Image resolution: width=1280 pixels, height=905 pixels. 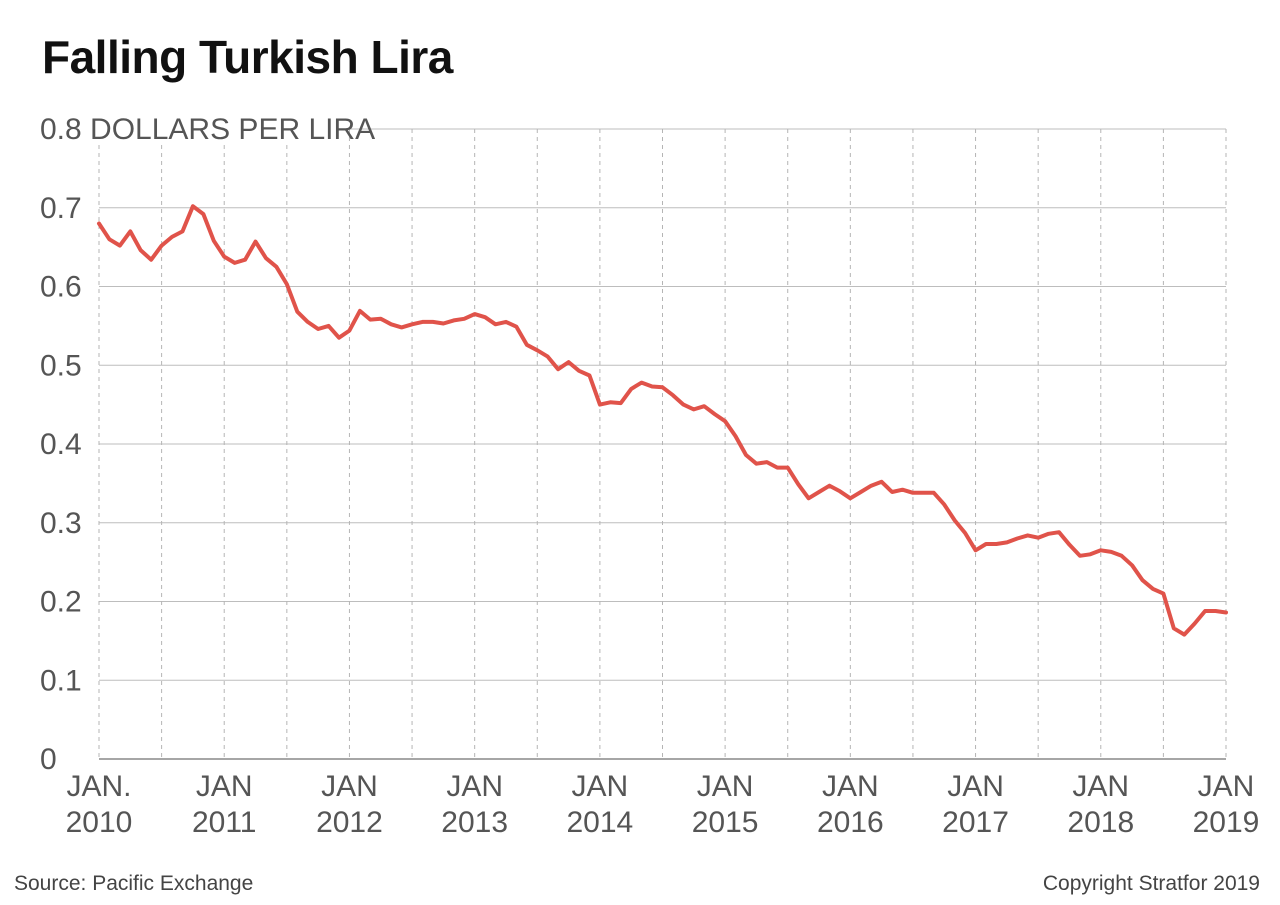 What do you see at coordinates (1226, 822) in the screenshot?
I see `x-tick-label: 2019` at bounding box center [1226, 822].